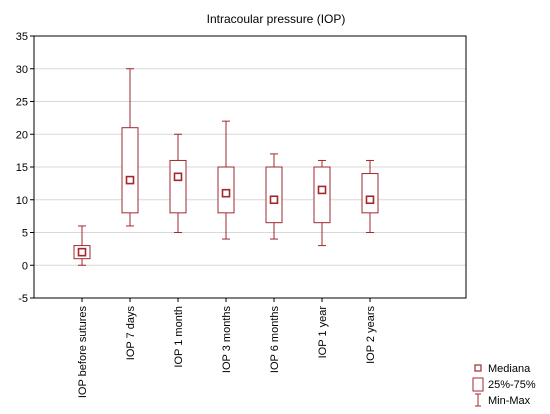 The height and width of the screenshot is (414, 550). Describe the element at coordinates (509, 369) in the screenshot. I see `legend-label: Mediana` at that location.